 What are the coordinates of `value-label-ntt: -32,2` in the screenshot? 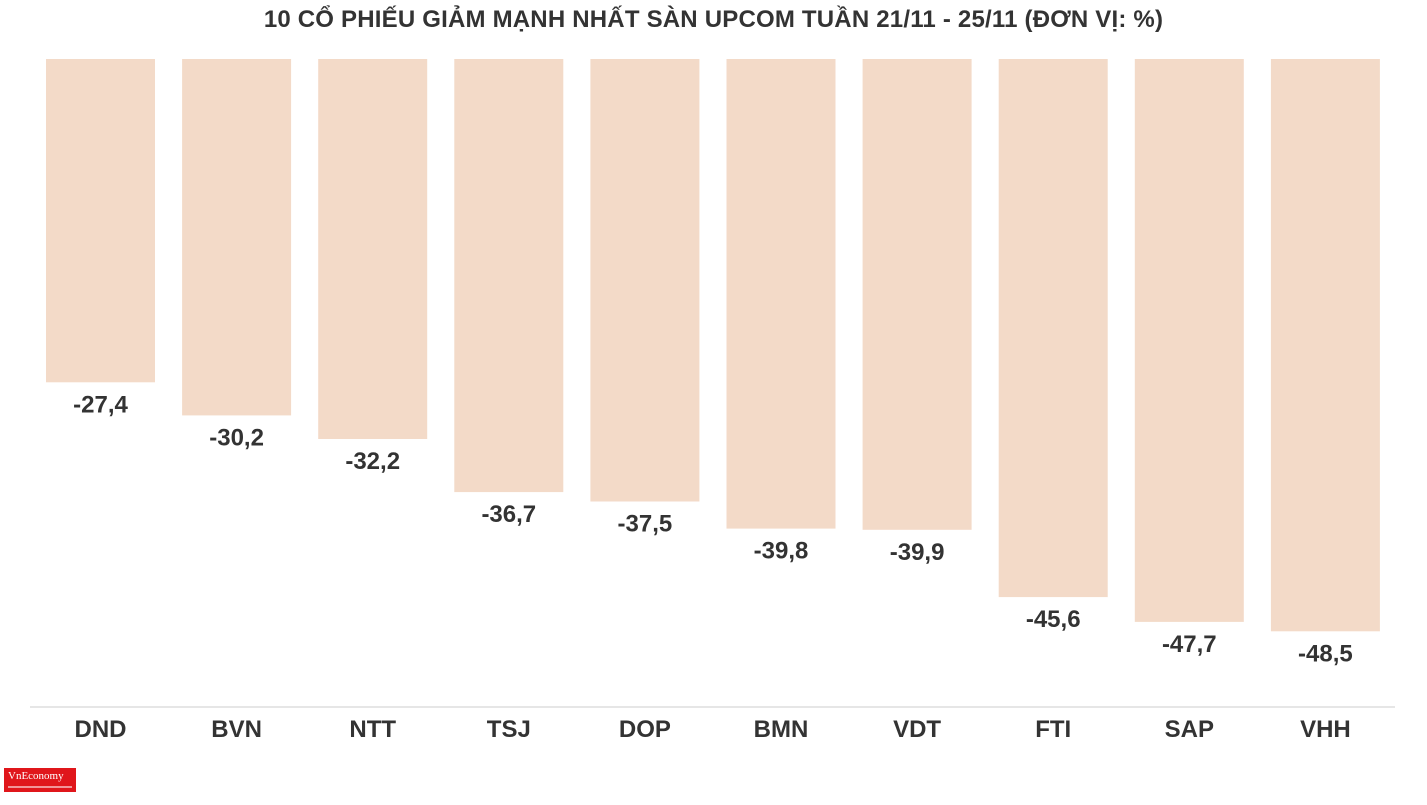 It's located at (372, 461).